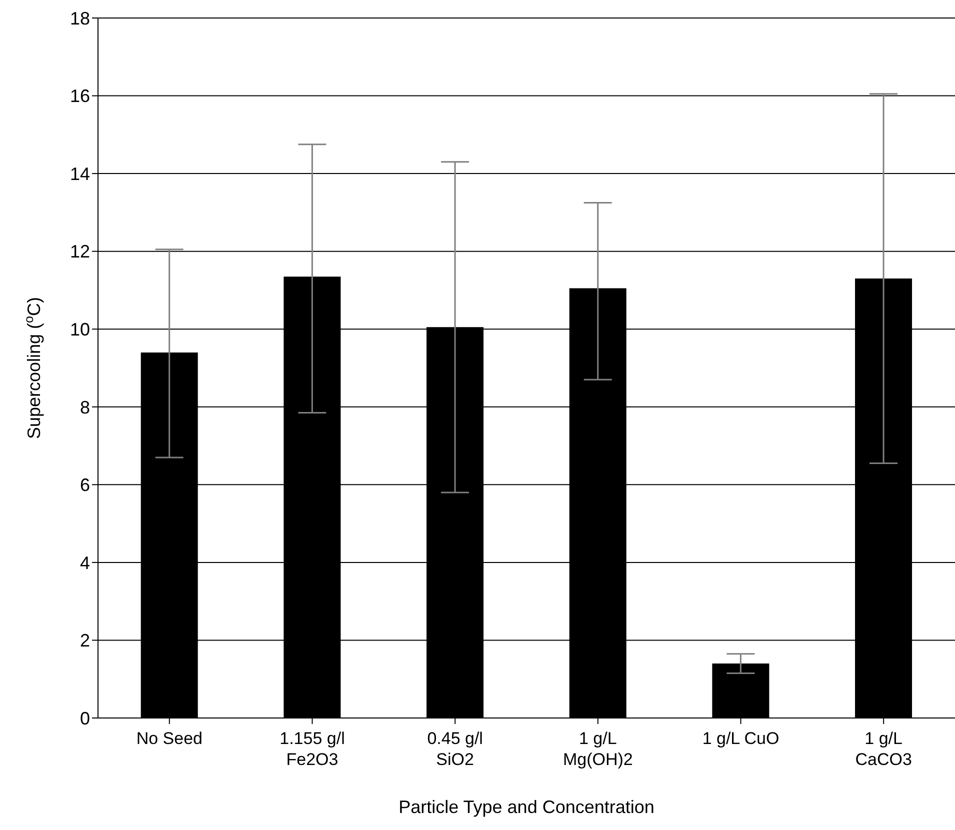  Describe the element at coordinates (80, 174) in the screenshot. I see `y-tick-label: 14` at that location.